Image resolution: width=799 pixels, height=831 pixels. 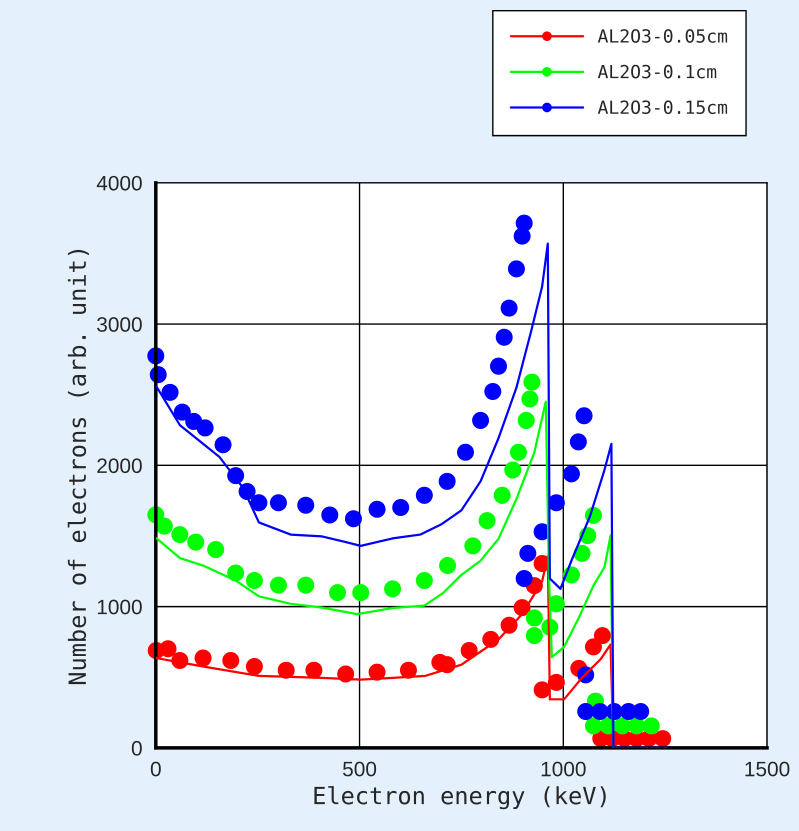 What do you see at coordinates (359, 769) in the screenshot?
I see `x-tick-label: 500` at bounding box center [359, 769].